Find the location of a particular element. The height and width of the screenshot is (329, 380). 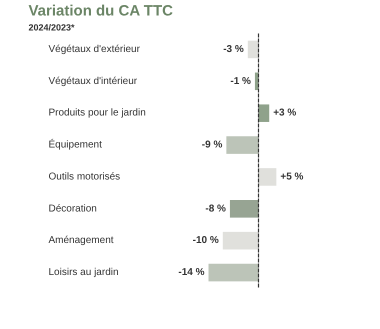

data-label: -10 % is located at coordinates (205, 240).